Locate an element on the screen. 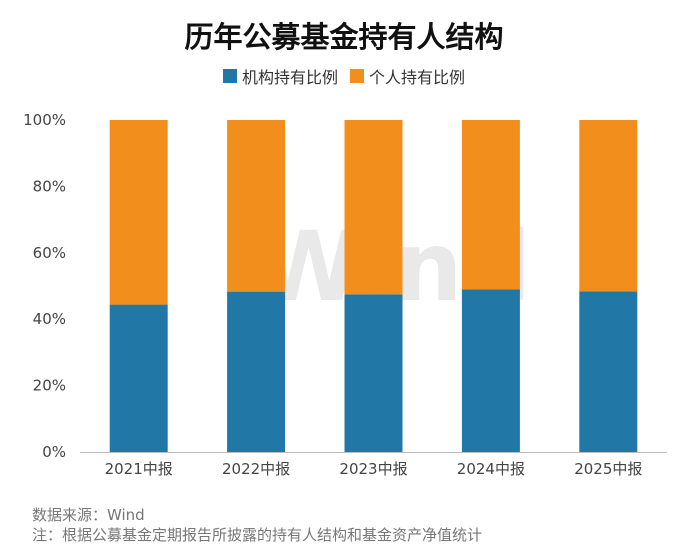 This screenshot has width=688, height=548. y-tick-label: 100% is located at coordinates (44, 120).